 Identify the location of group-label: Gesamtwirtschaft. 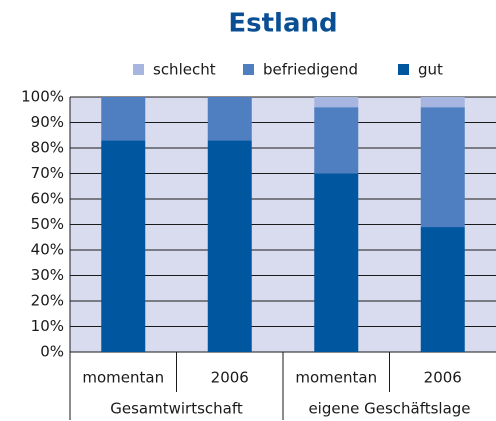
(176, 409).